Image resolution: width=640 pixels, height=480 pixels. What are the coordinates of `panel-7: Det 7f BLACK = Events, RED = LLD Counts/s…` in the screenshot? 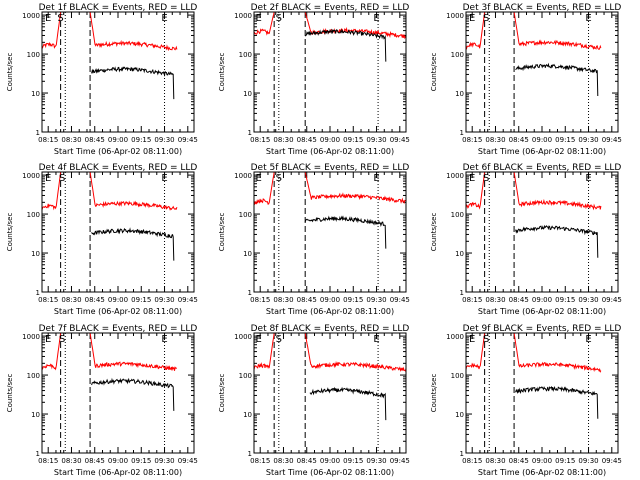 It's located at (102, 400).